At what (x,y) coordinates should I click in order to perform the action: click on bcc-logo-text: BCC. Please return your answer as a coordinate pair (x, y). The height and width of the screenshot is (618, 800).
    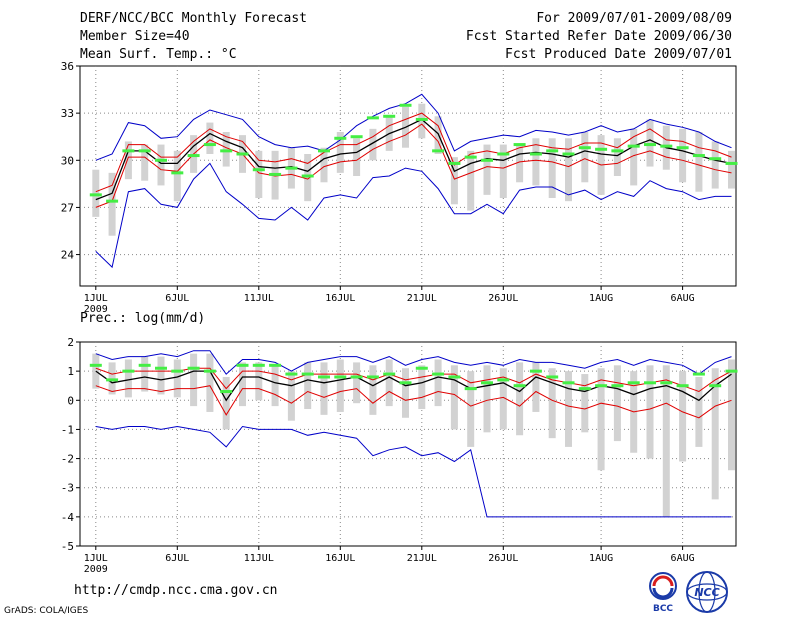
    Looking at the image, I should click on (663, 608).